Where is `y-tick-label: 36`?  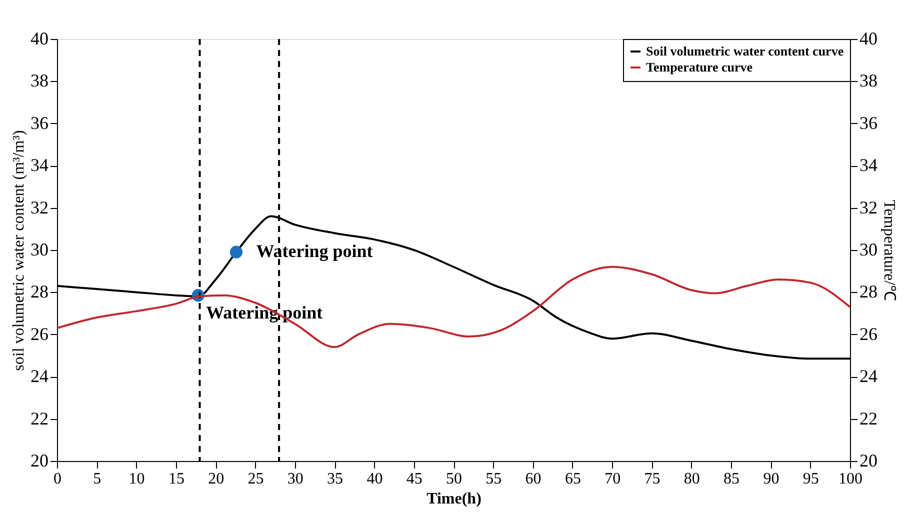
y-tick-label: 36 is located at coordinates (39, 122).